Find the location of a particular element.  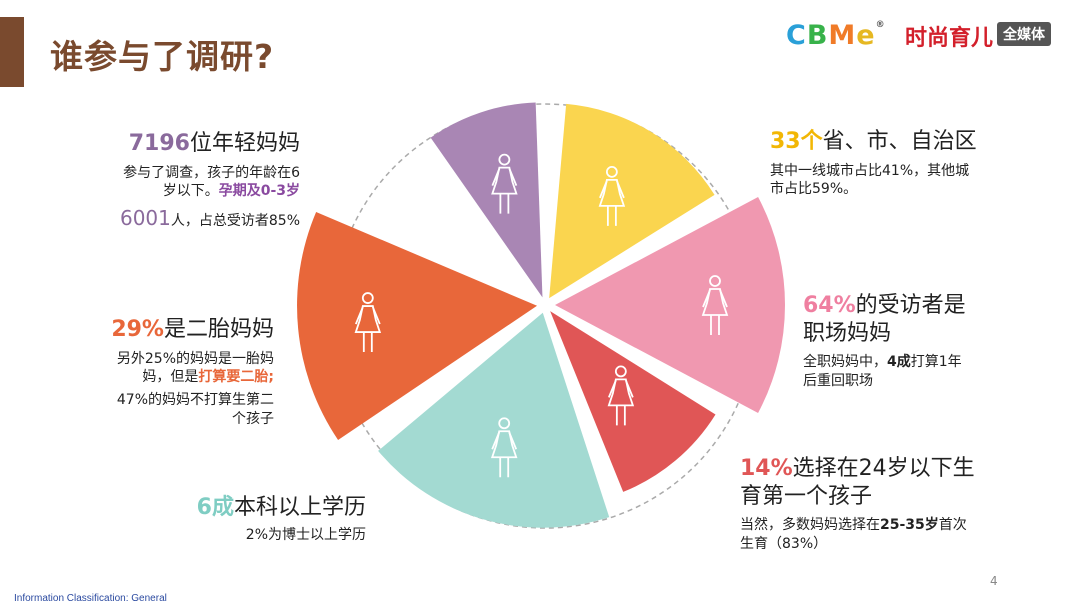

pie-segment-teal is located at coordinates (494, 420).